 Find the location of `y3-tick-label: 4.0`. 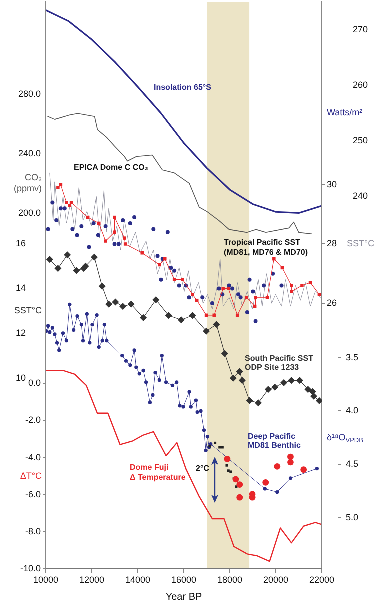

y3-tick-label: 4.0 is located at coordinates (352, 411).